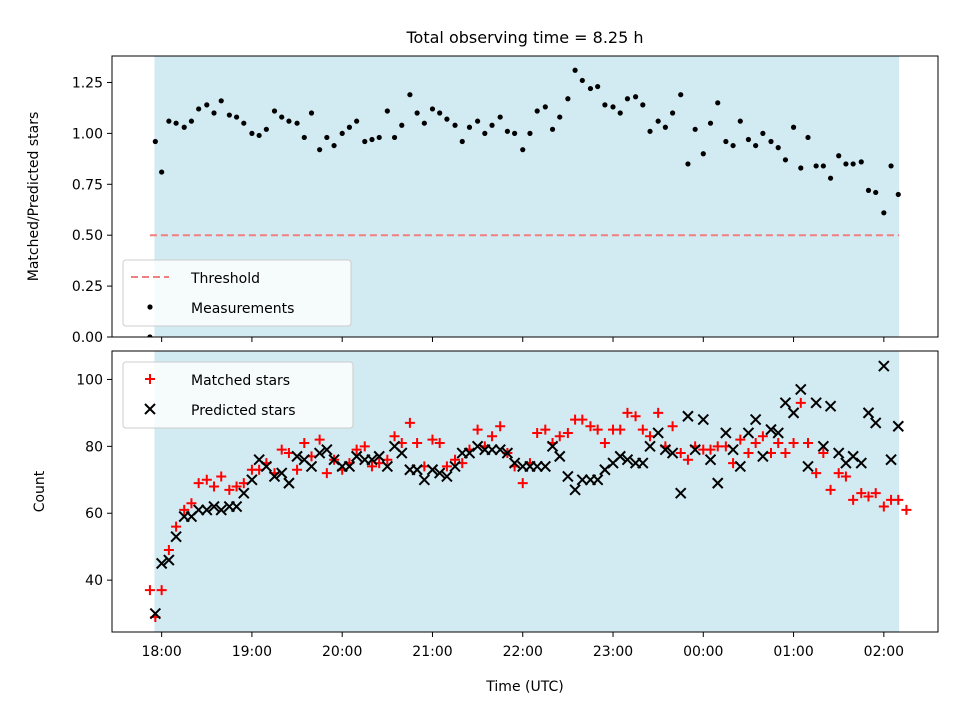 Image resolution: width=960 pixels, height=720 pixels. I want to click on y-tick-label: 60, so click(94, 514).